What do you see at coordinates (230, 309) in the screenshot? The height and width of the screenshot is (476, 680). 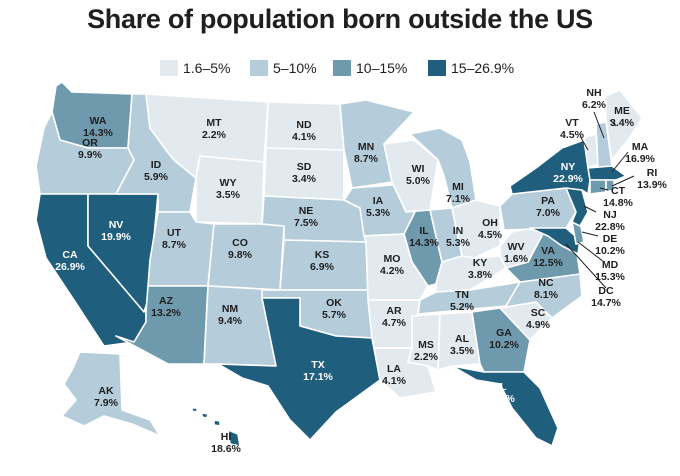 I see `state-abbr-nm: NM` at bounding box center [230, 309].